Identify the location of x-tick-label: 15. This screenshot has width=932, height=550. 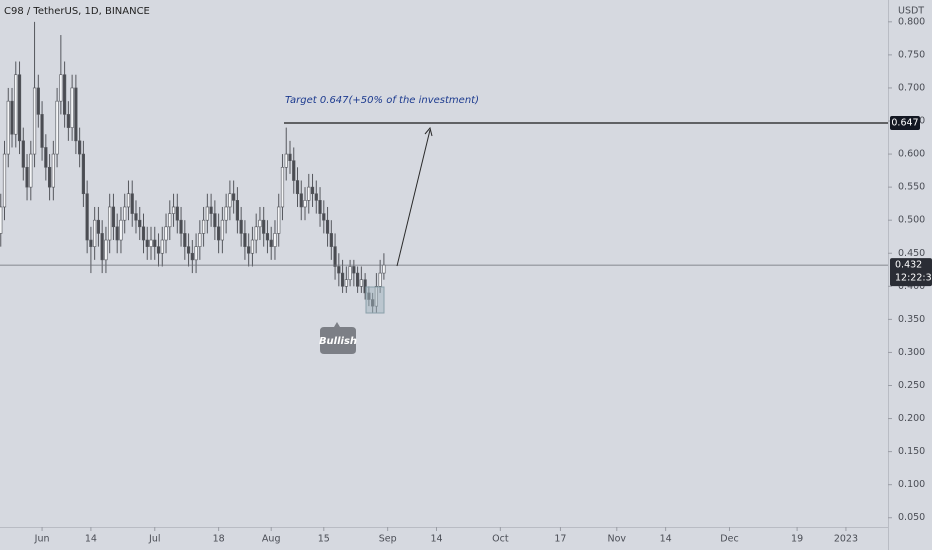
(324, 539).